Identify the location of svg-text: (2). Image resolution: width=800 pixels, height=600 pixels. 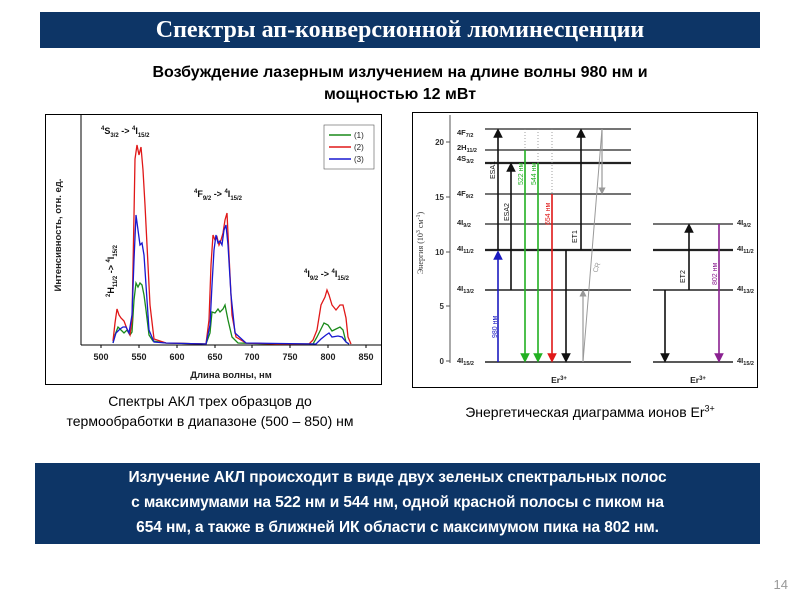
(359, 147).